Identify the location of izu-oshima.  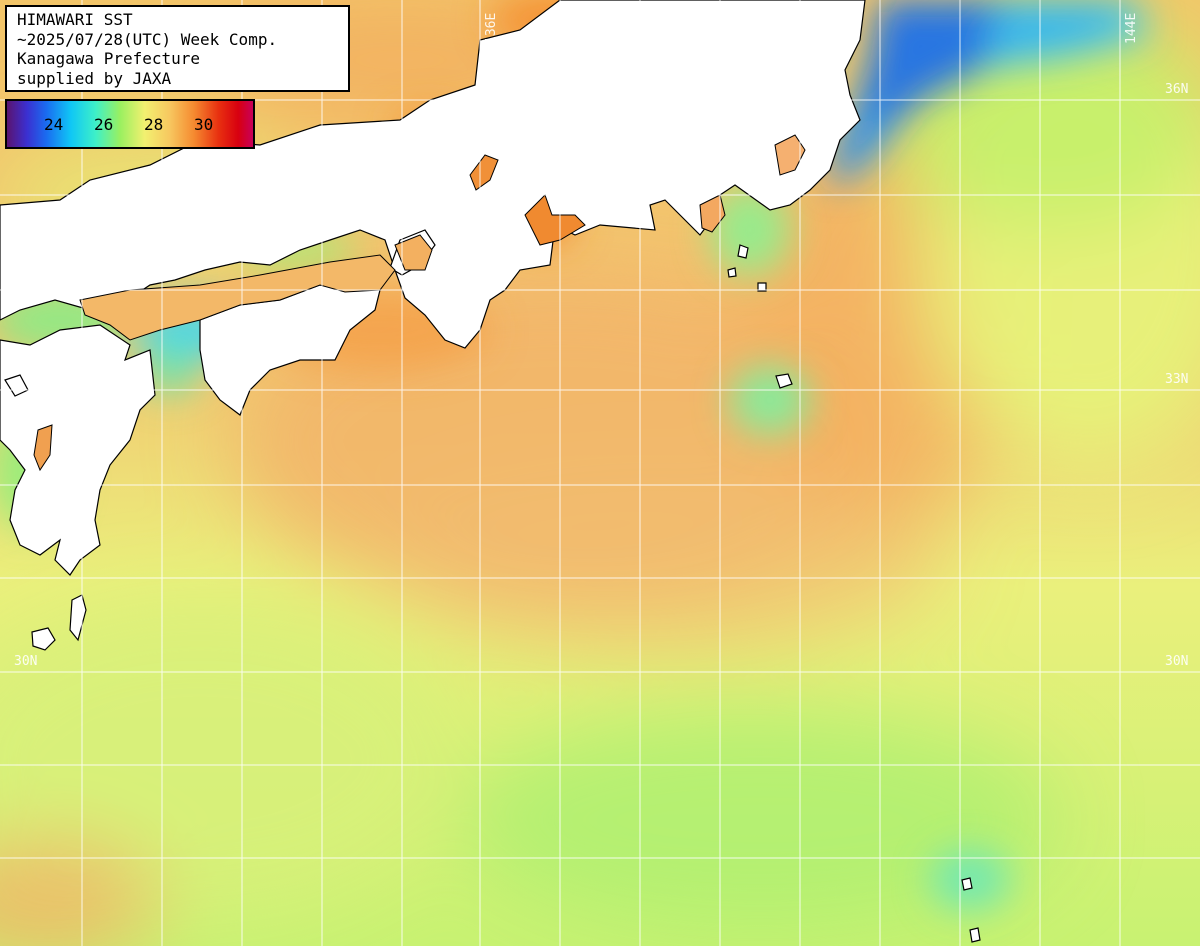
(743, 251).